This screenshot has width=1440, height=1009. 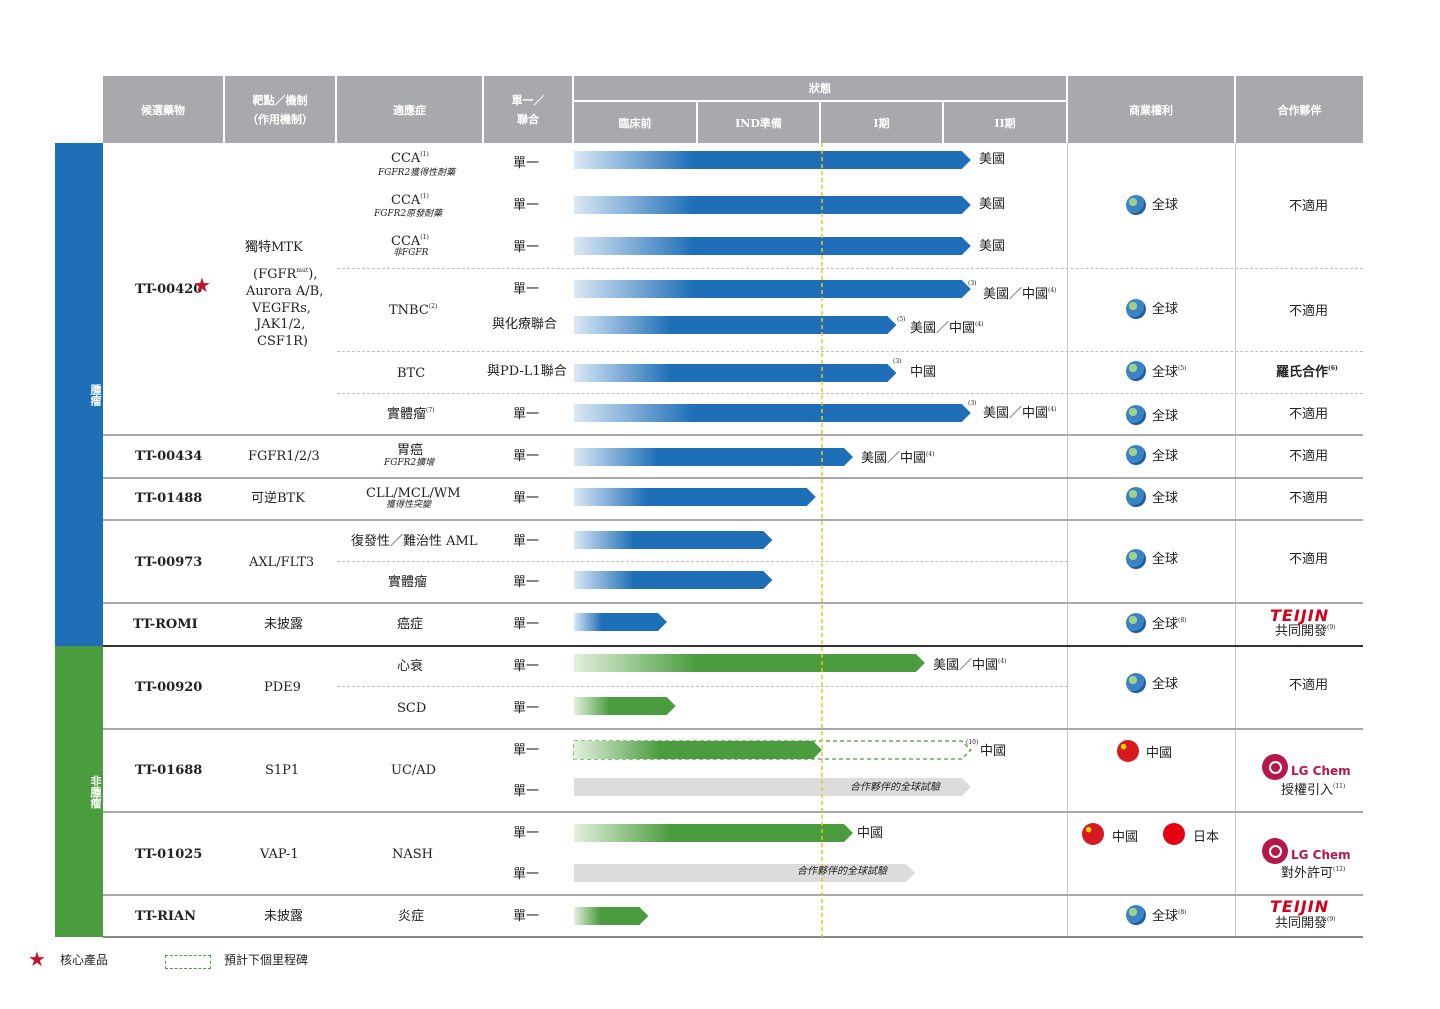 What do you see at coordinates (1339, 786) in the screenshot?
I see `partner-p10-sup: (11)` at bounding box center [1339, 786].